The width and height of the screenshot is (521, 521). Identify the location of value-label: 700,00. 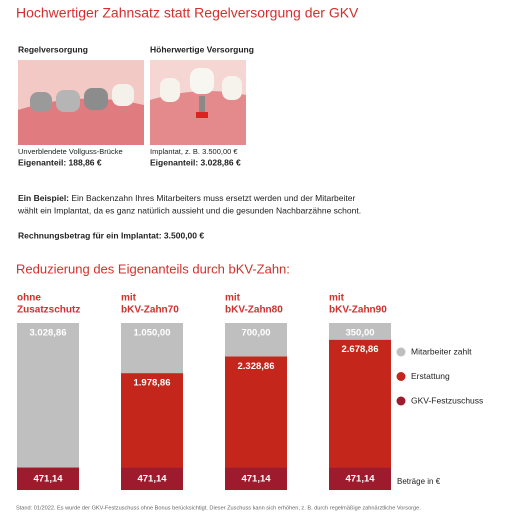
(255, 333).